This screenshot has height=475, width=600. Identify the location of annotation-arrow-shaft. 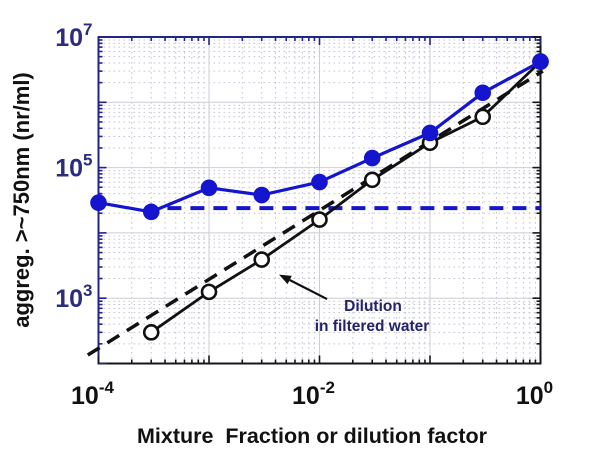
(308, 290).